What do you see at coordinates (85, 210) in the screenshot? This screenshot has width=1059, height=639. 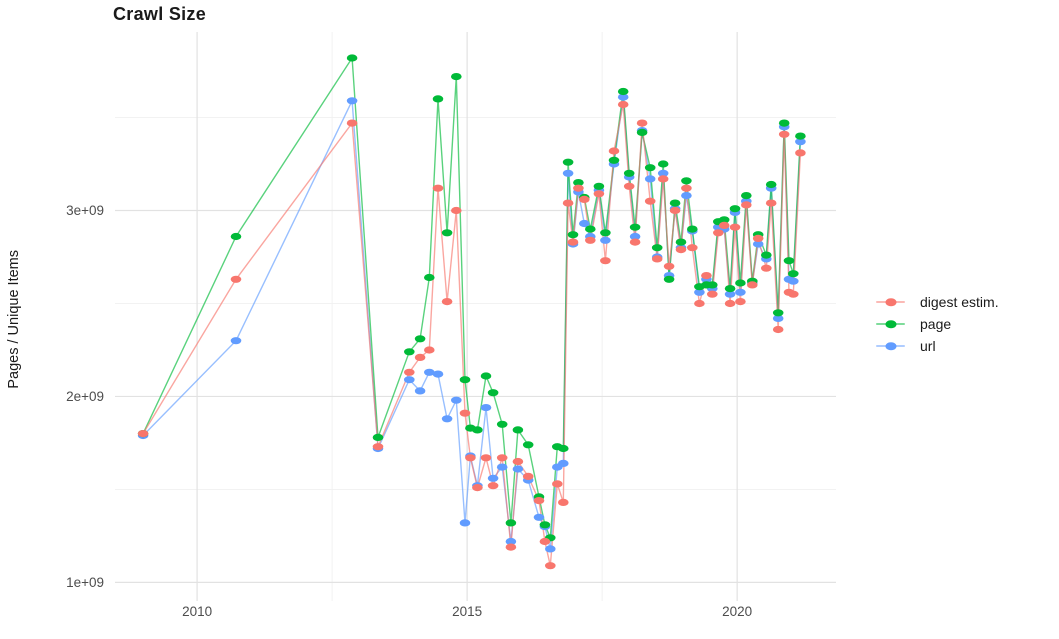 I see `y-tick-label: 3e+09` at bounding box center [85, 210].